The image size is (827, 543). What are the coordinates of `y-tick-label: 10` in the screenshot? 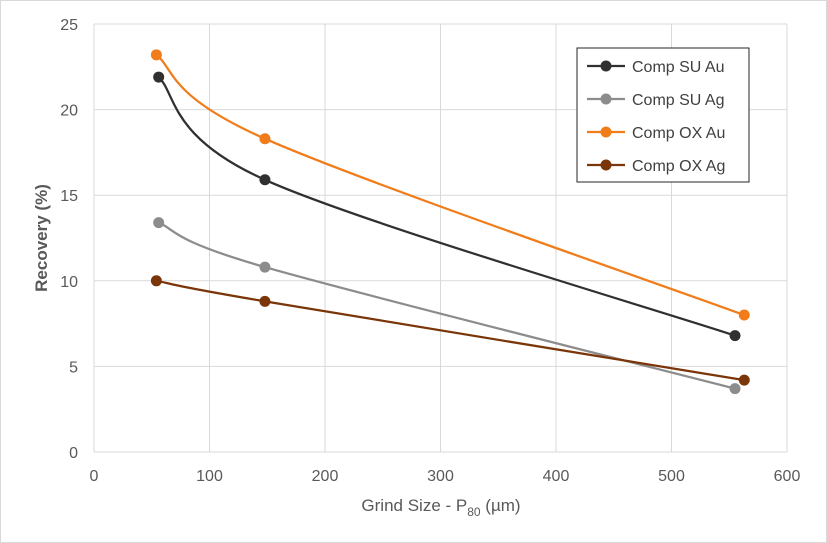 It's located at (69, 282).